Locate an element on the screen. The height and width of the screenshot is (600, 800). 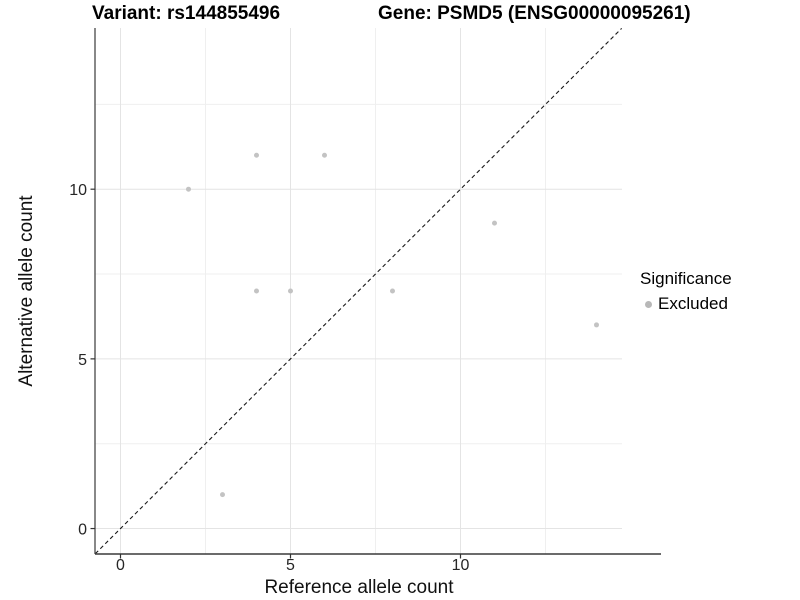
y-tick-label: 5 is located at coordinates (82, 360).